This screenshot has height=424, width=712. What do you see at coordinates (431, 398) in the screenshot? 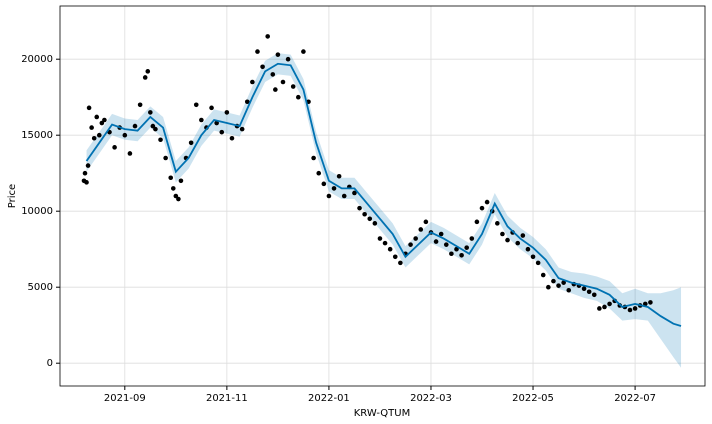
I see `x-tick-label: 2022-03` at bounding box center [431, 398].